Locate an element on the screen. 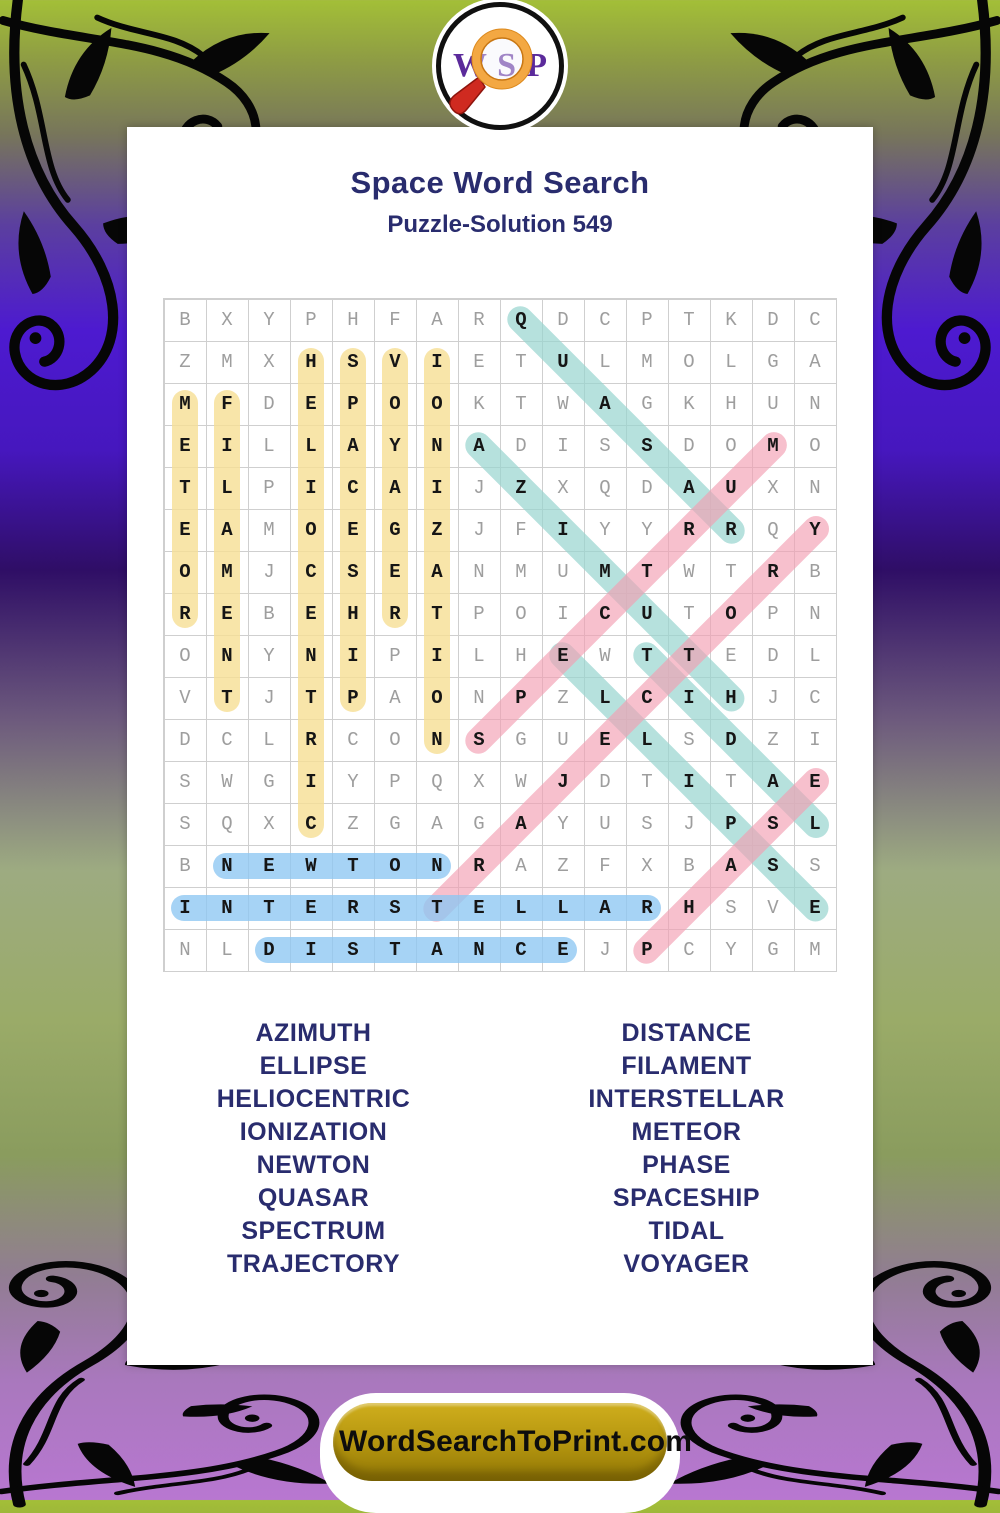 The height and width of the screenshot is (1513, 1000). word-item: DISTANCE is located at coordinates (686, 1033).